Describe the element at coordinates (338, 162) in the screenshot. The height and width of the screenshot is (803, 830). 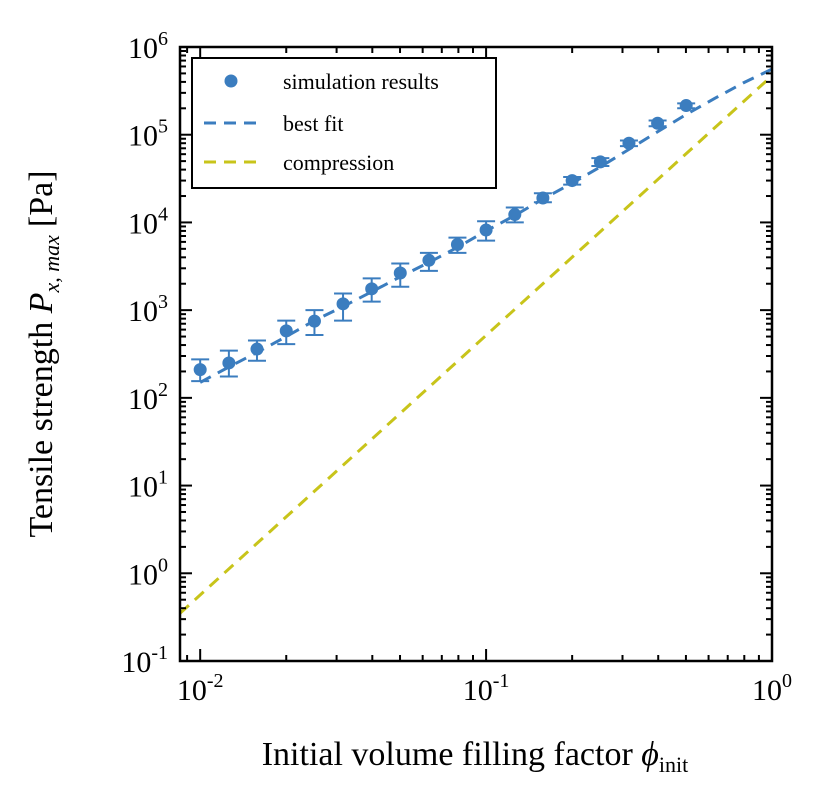
I see `legend-label-compression: compression` at that location.